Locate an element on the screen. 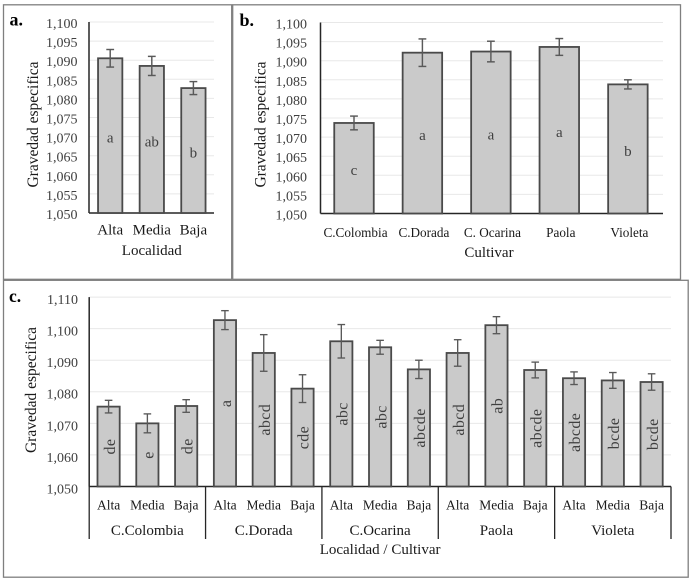  svg-text: Cultivar is located at coordinates (488, 253).